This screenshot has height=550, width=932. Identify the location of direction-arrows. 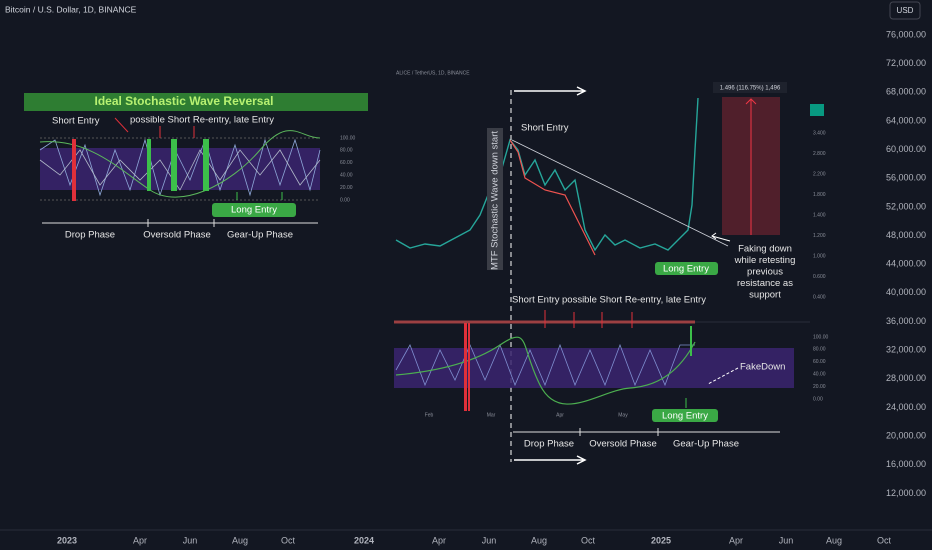
(550, 275).